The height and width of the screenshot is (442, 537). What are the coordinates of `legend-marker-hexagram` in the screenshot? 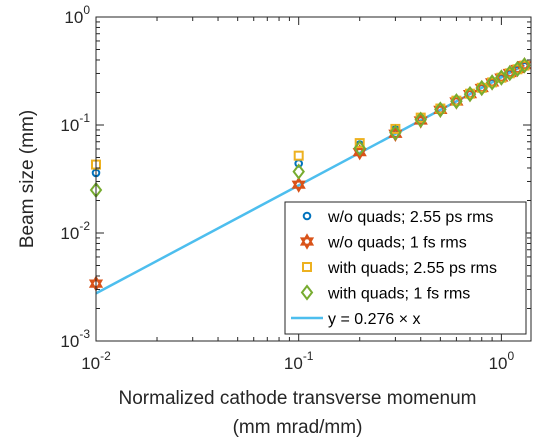 It's located at (307, 241).